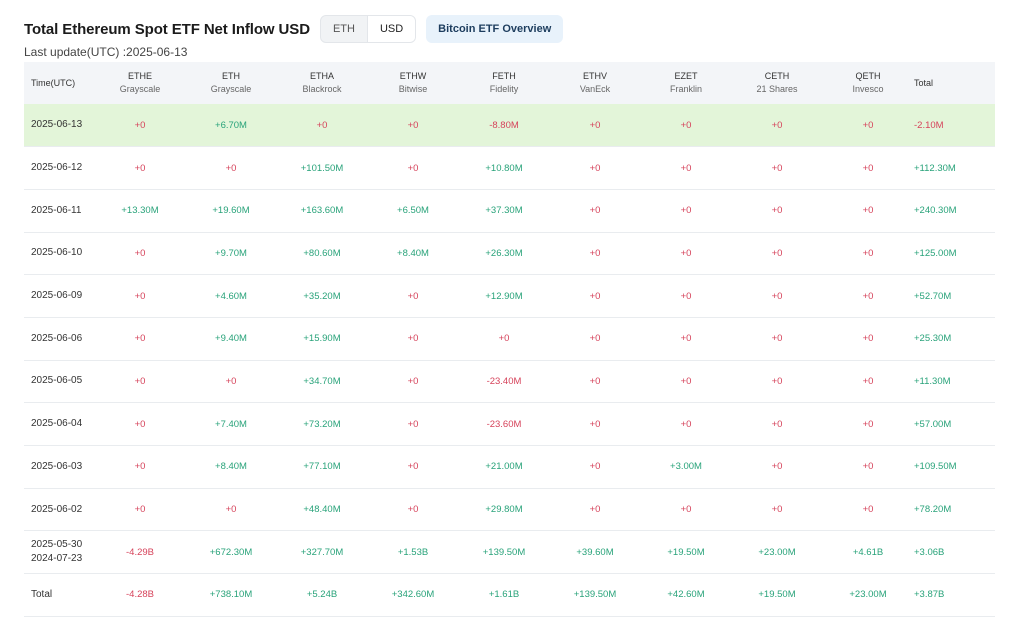 This screenshot has width=1024, height=625. I want to click on row-date: 2025-06-12, so click(63, 168).